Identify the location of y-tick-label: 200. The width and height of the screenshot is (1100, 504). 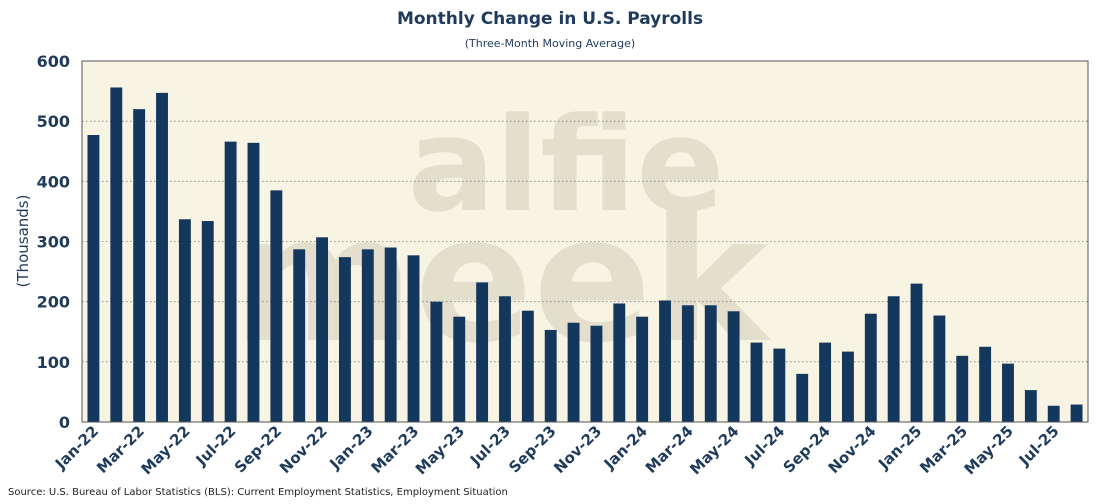
(53, 302).